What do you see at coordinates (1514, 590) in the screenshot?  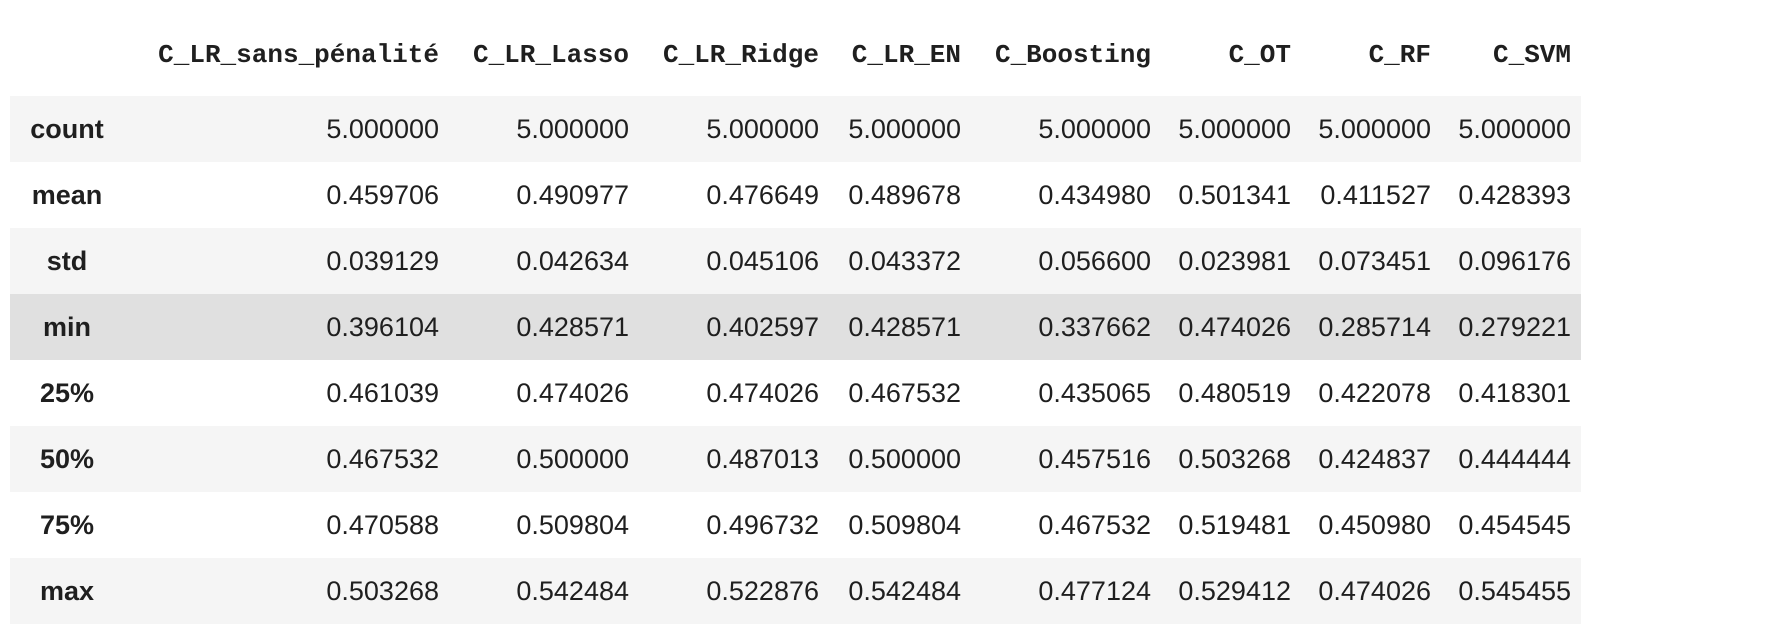 I see `table-cell: 0.545455` at bounding box center [1514, 590].